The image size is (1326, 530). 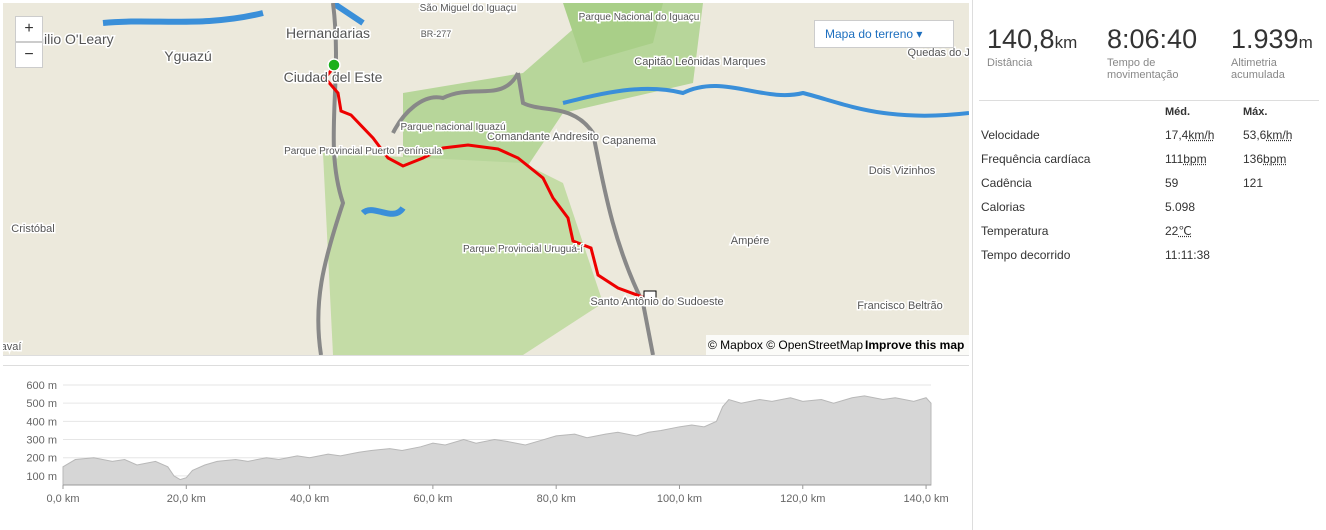 I want to click on cell-value: 111, so click(x=1174, y=159).